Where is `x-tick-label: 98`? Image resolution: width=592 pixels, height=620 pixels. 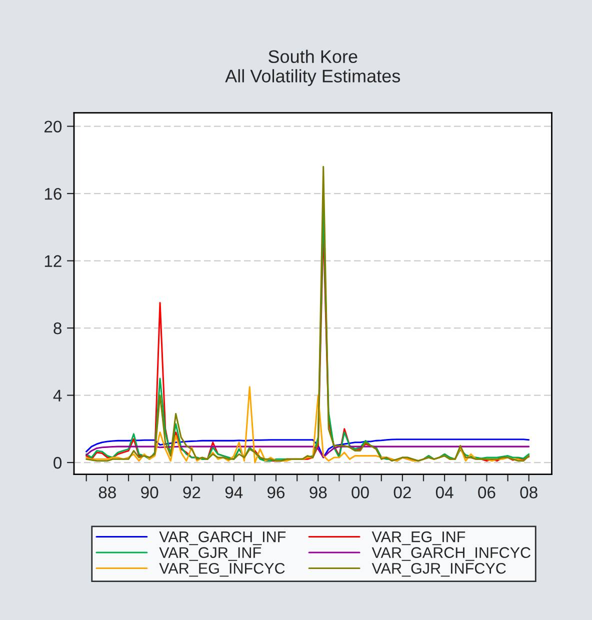
x-tick-label: 98 is located at coordinates (318, 492).